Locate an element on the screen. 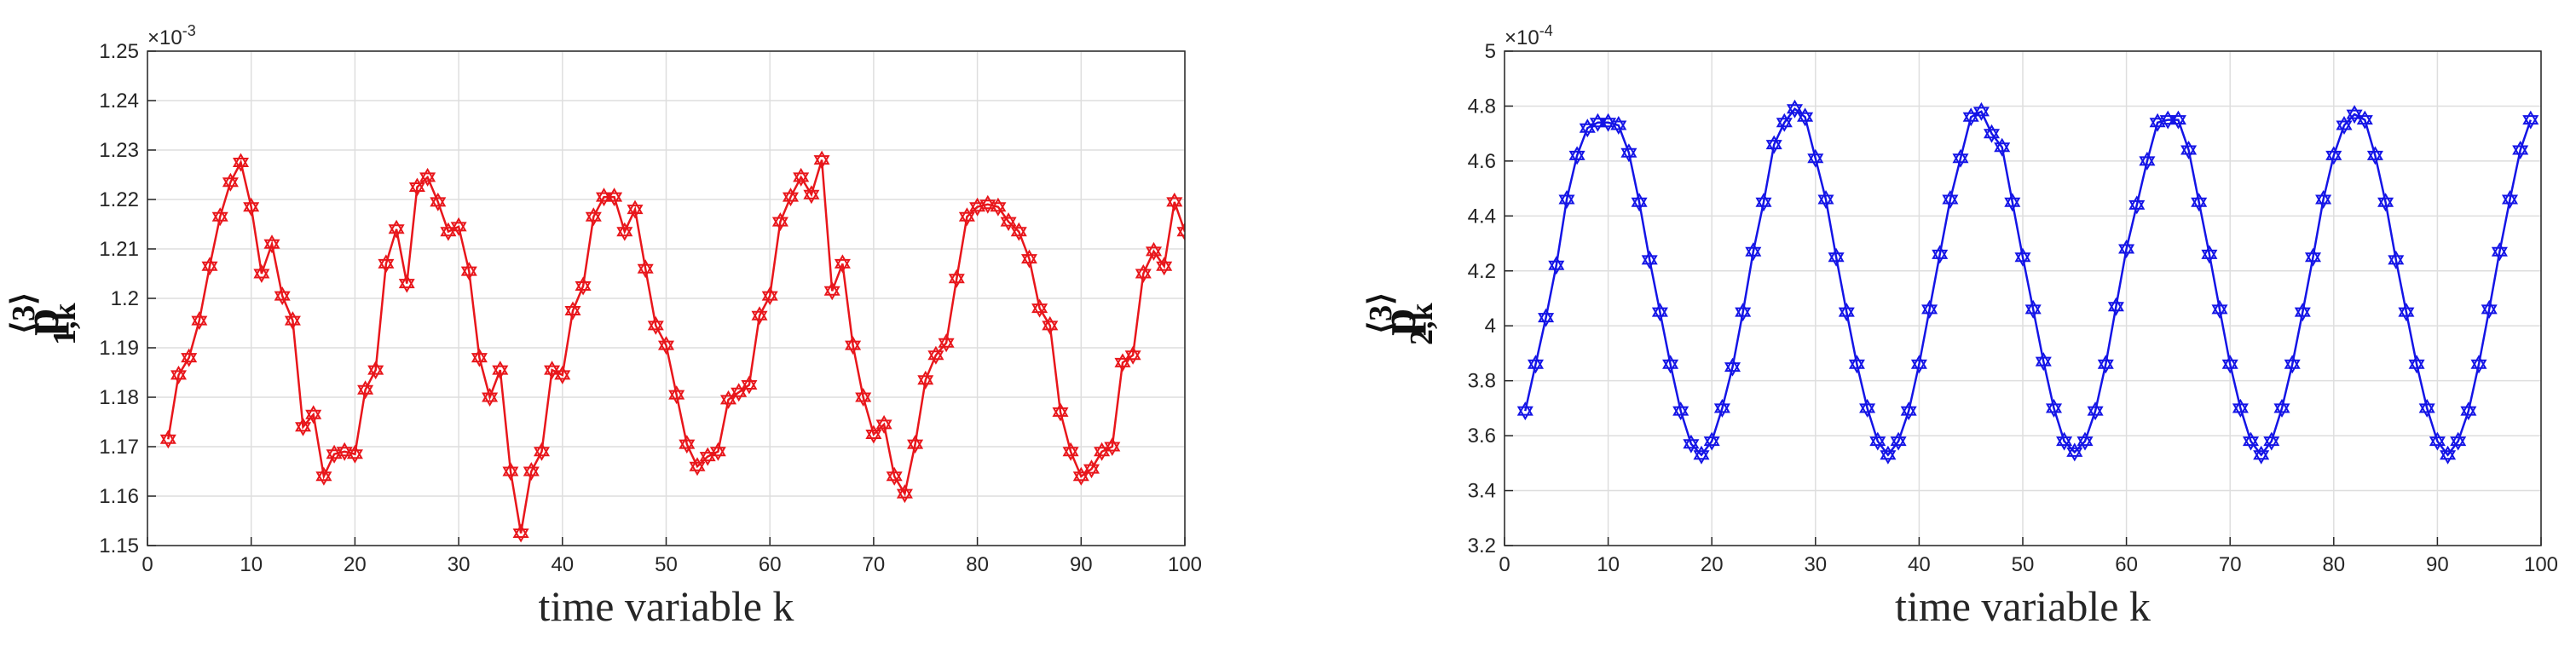 The height and width of the screenshot is (647, 2576). x-axis-label: time variable k is located at coordinates (666, 606).